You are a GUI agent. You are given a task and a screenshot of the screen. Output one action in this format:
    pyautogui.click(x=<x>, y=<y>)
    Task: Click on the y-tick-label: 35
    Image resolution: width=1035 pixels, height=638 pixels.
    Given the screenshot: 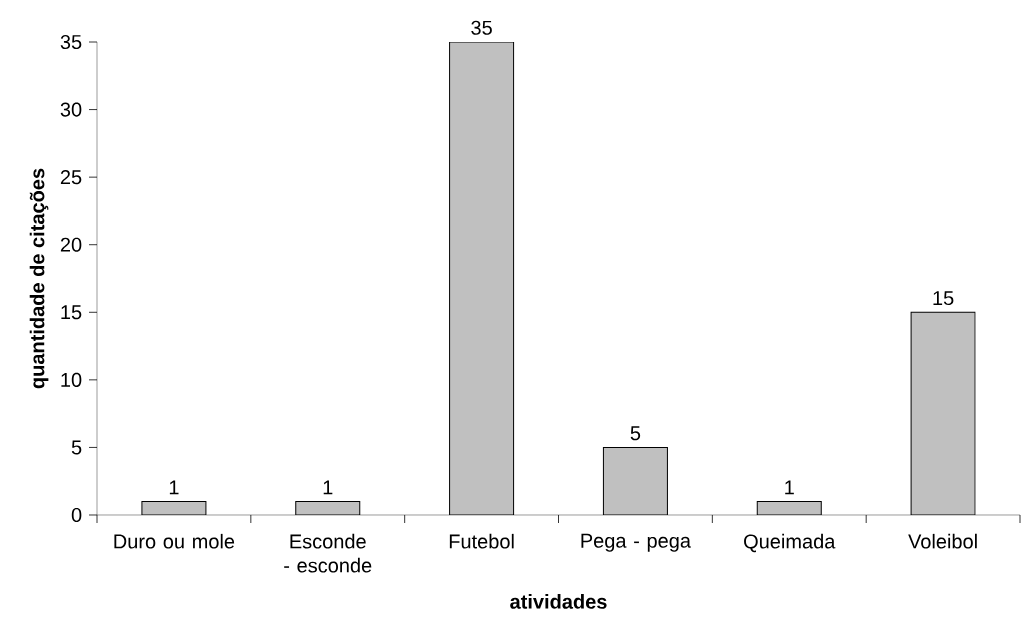 What is the action you would take?
    pyautogui.click(x=71, y=42)
    